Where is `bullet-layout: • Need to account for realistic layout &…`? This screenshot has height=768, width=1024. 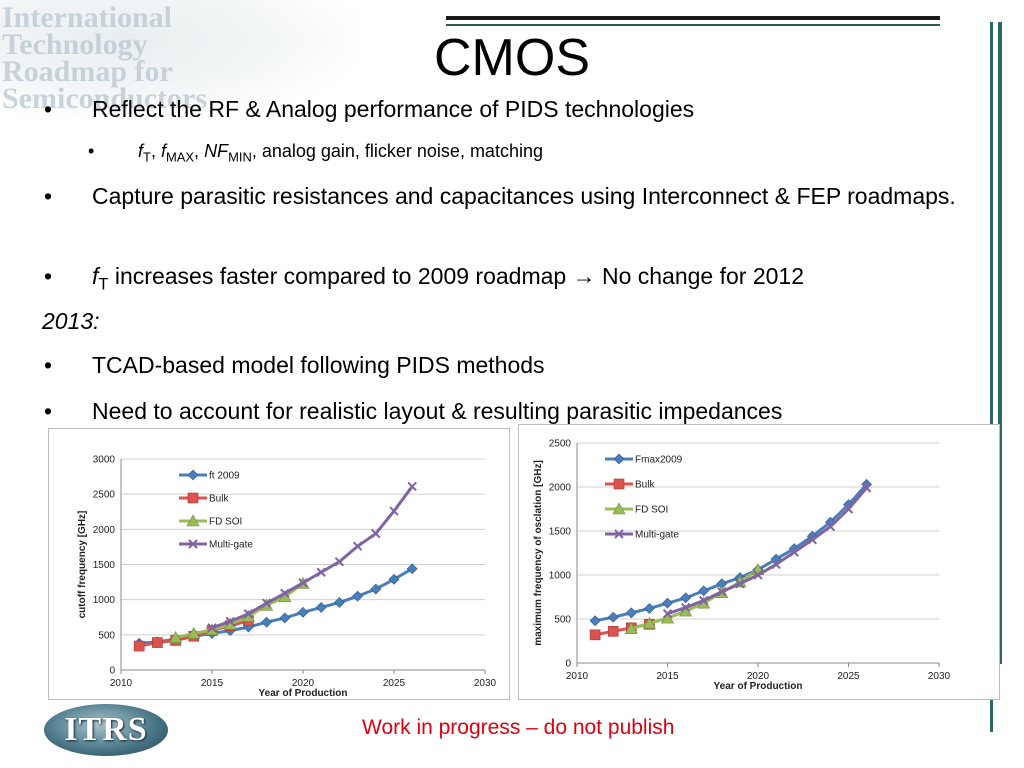
bullet-layout: • Need to account for realistic layout &… is located at coordinates (413, 411).